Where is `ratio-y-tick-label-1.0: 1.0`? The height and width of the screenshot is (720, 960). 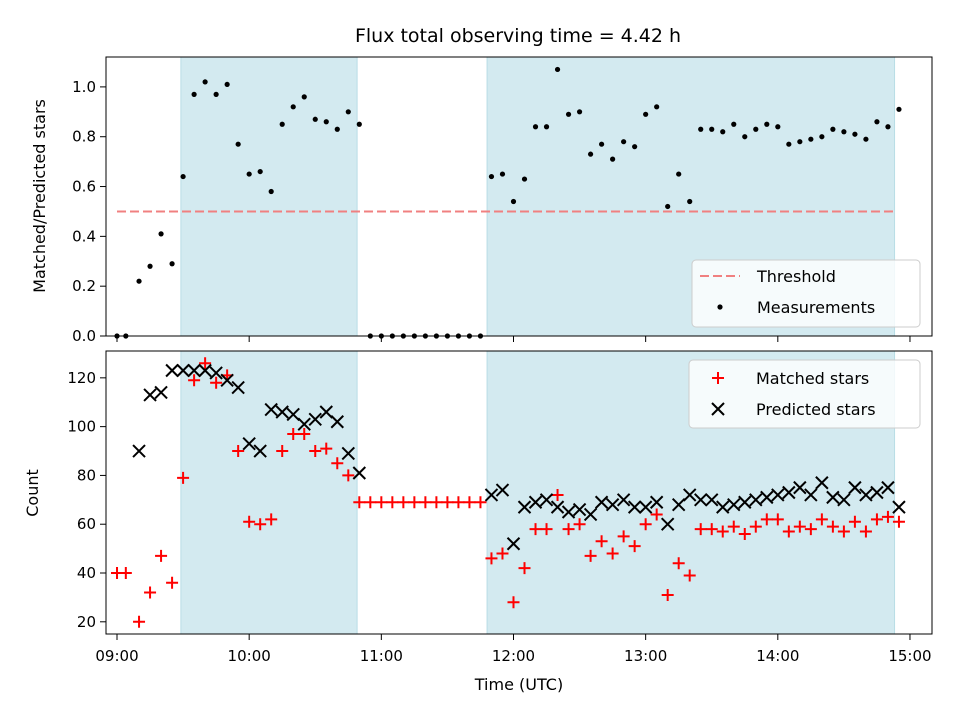 ratio-y-tick-label-1.0: 1.0 is located at coordinates (84, 87).